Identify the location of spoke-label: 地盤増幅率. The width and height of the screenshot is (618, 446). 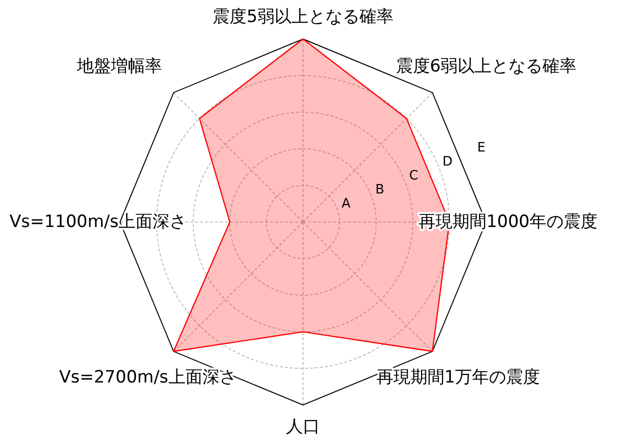
(119, 66).